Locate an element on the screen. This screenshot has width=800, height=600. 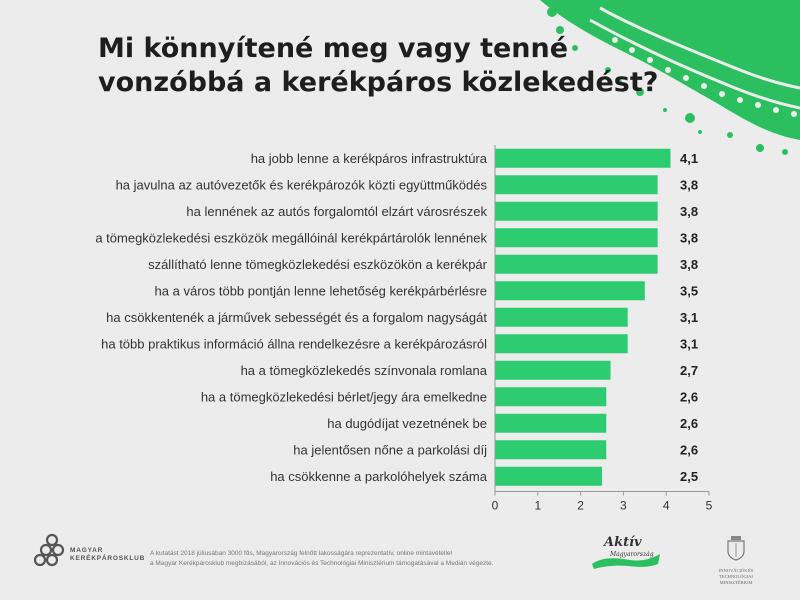
aktiv-magyarorszag-logo-icon is located at coordinates (626, 561).